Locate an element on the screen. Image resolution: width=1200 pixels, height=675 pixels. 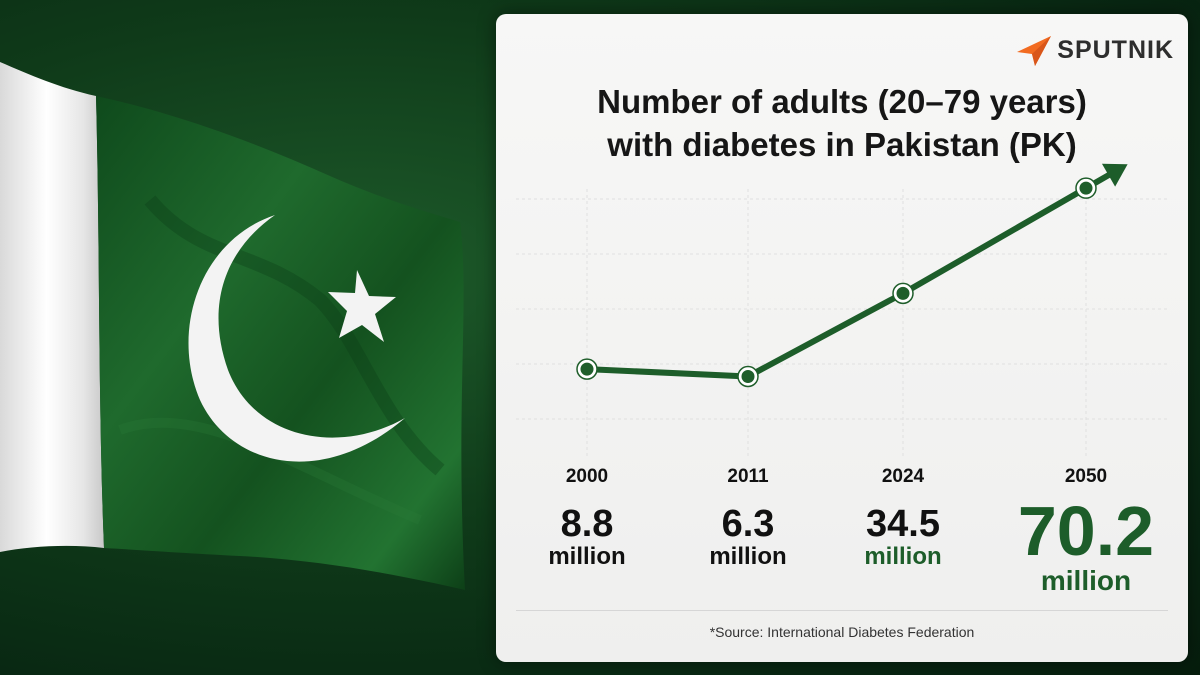
flag-white-stripe is located at coordinates (52, 307).